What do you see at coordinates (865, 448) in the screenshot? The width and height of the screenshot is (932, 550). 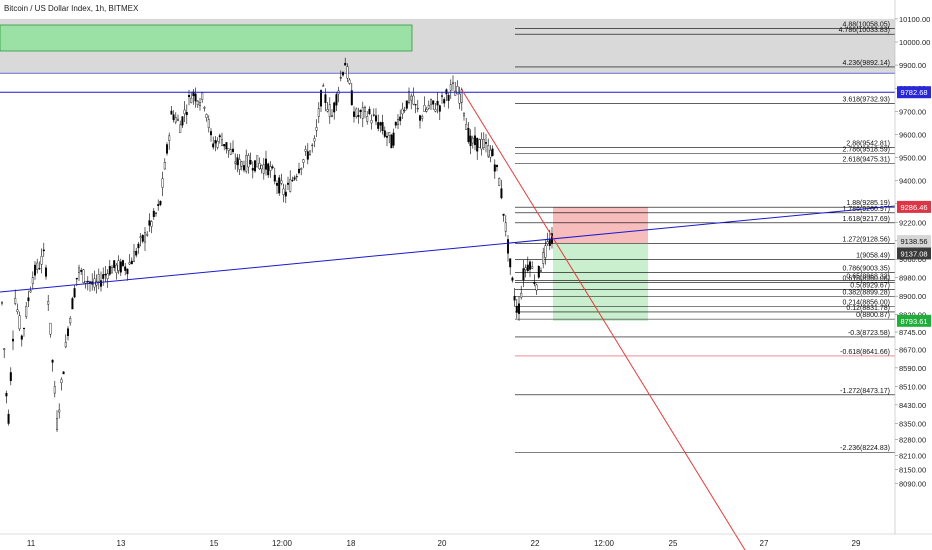 I see `fib-label: -2.236(8224.83)` at bounding box center [865, 448].